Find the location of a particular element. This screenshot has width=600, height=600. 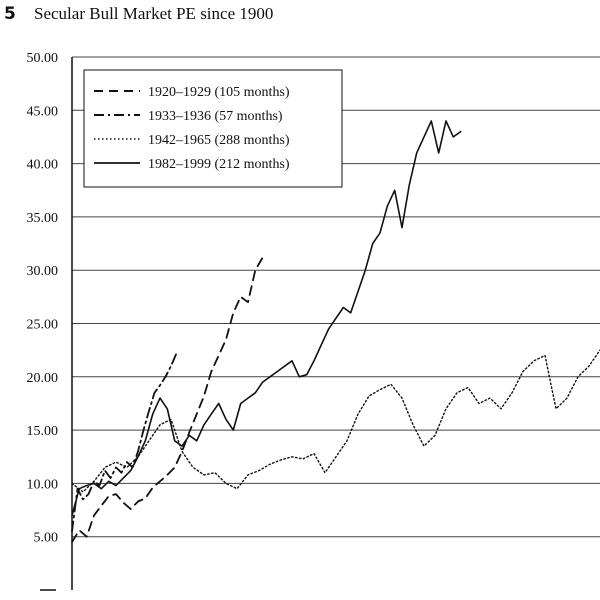

y-tick-label: 30.00 is located at coordinates (43, 271).